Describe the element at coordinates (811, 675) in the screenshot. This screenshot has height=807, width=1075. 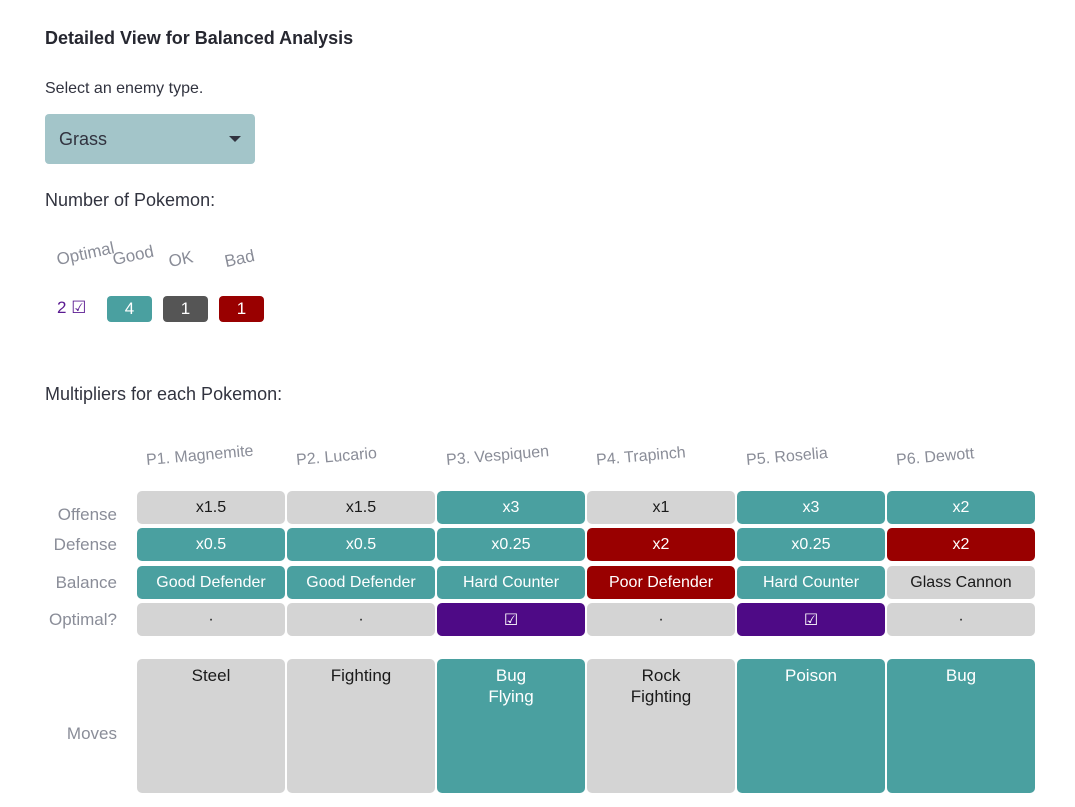
I see `move-type: Poison` at that location.